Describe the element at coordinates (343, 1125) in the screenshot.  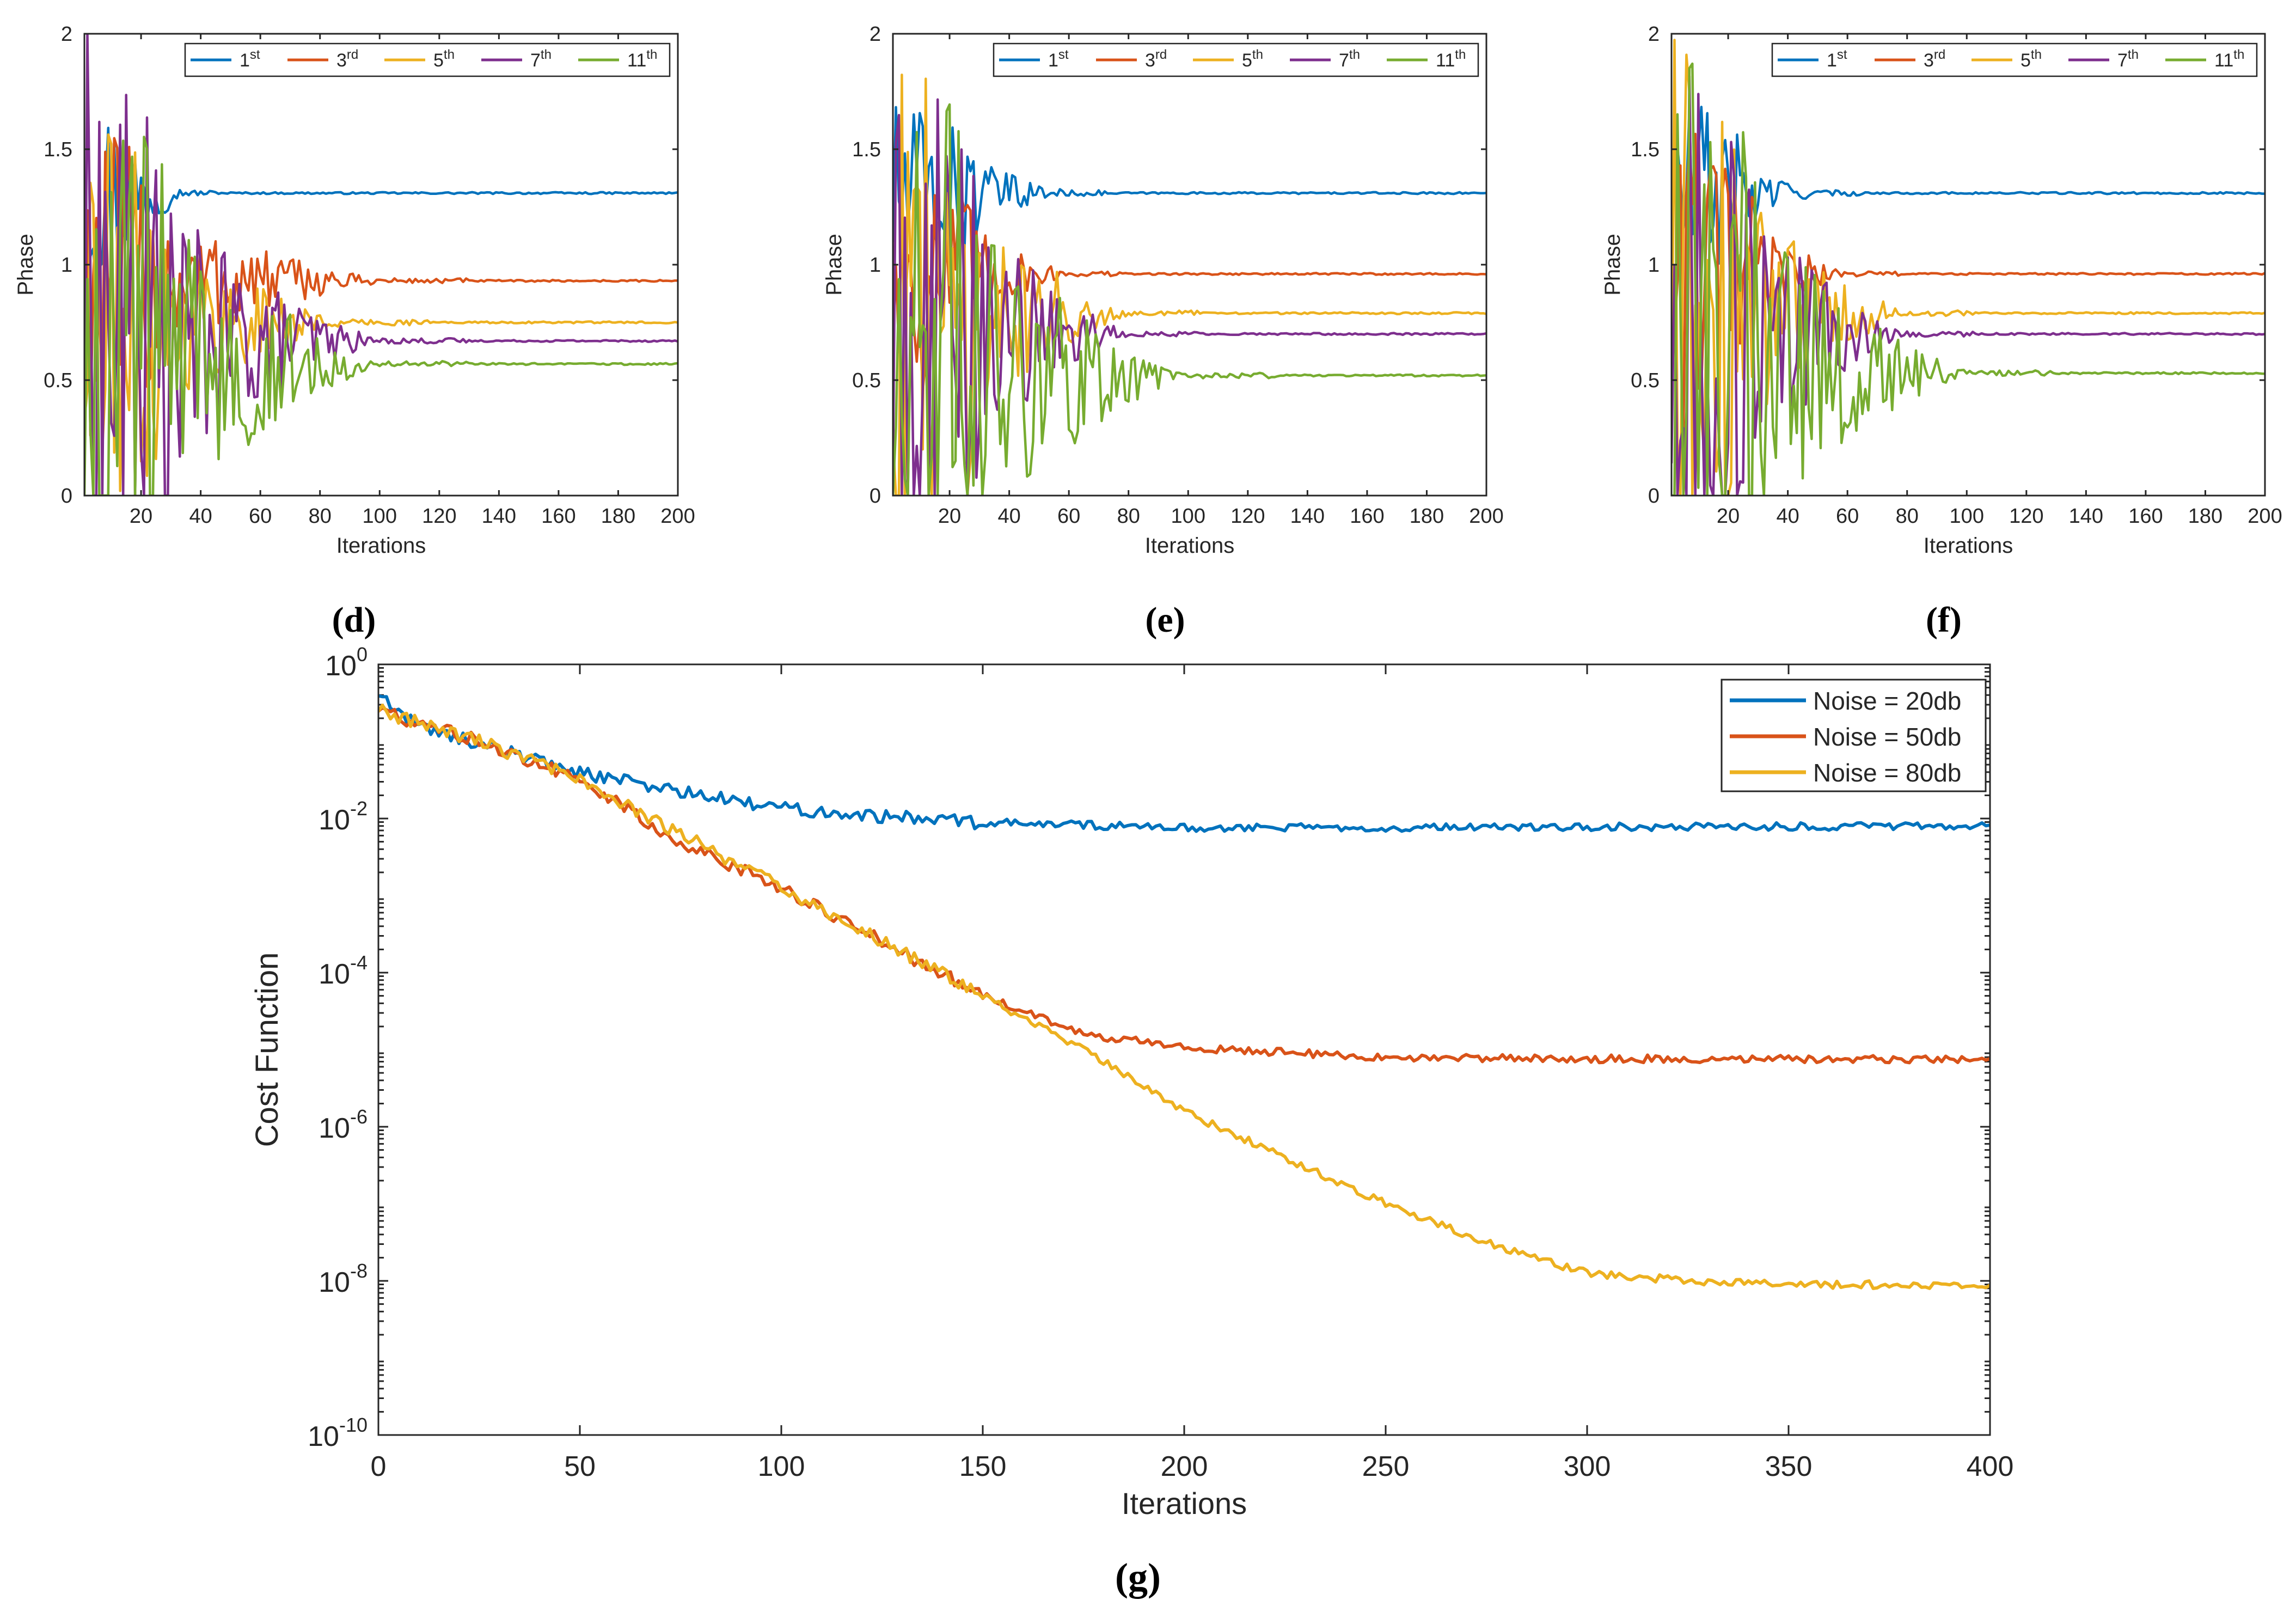
I see `y-tick-label: 10⁻⁶` at that location.